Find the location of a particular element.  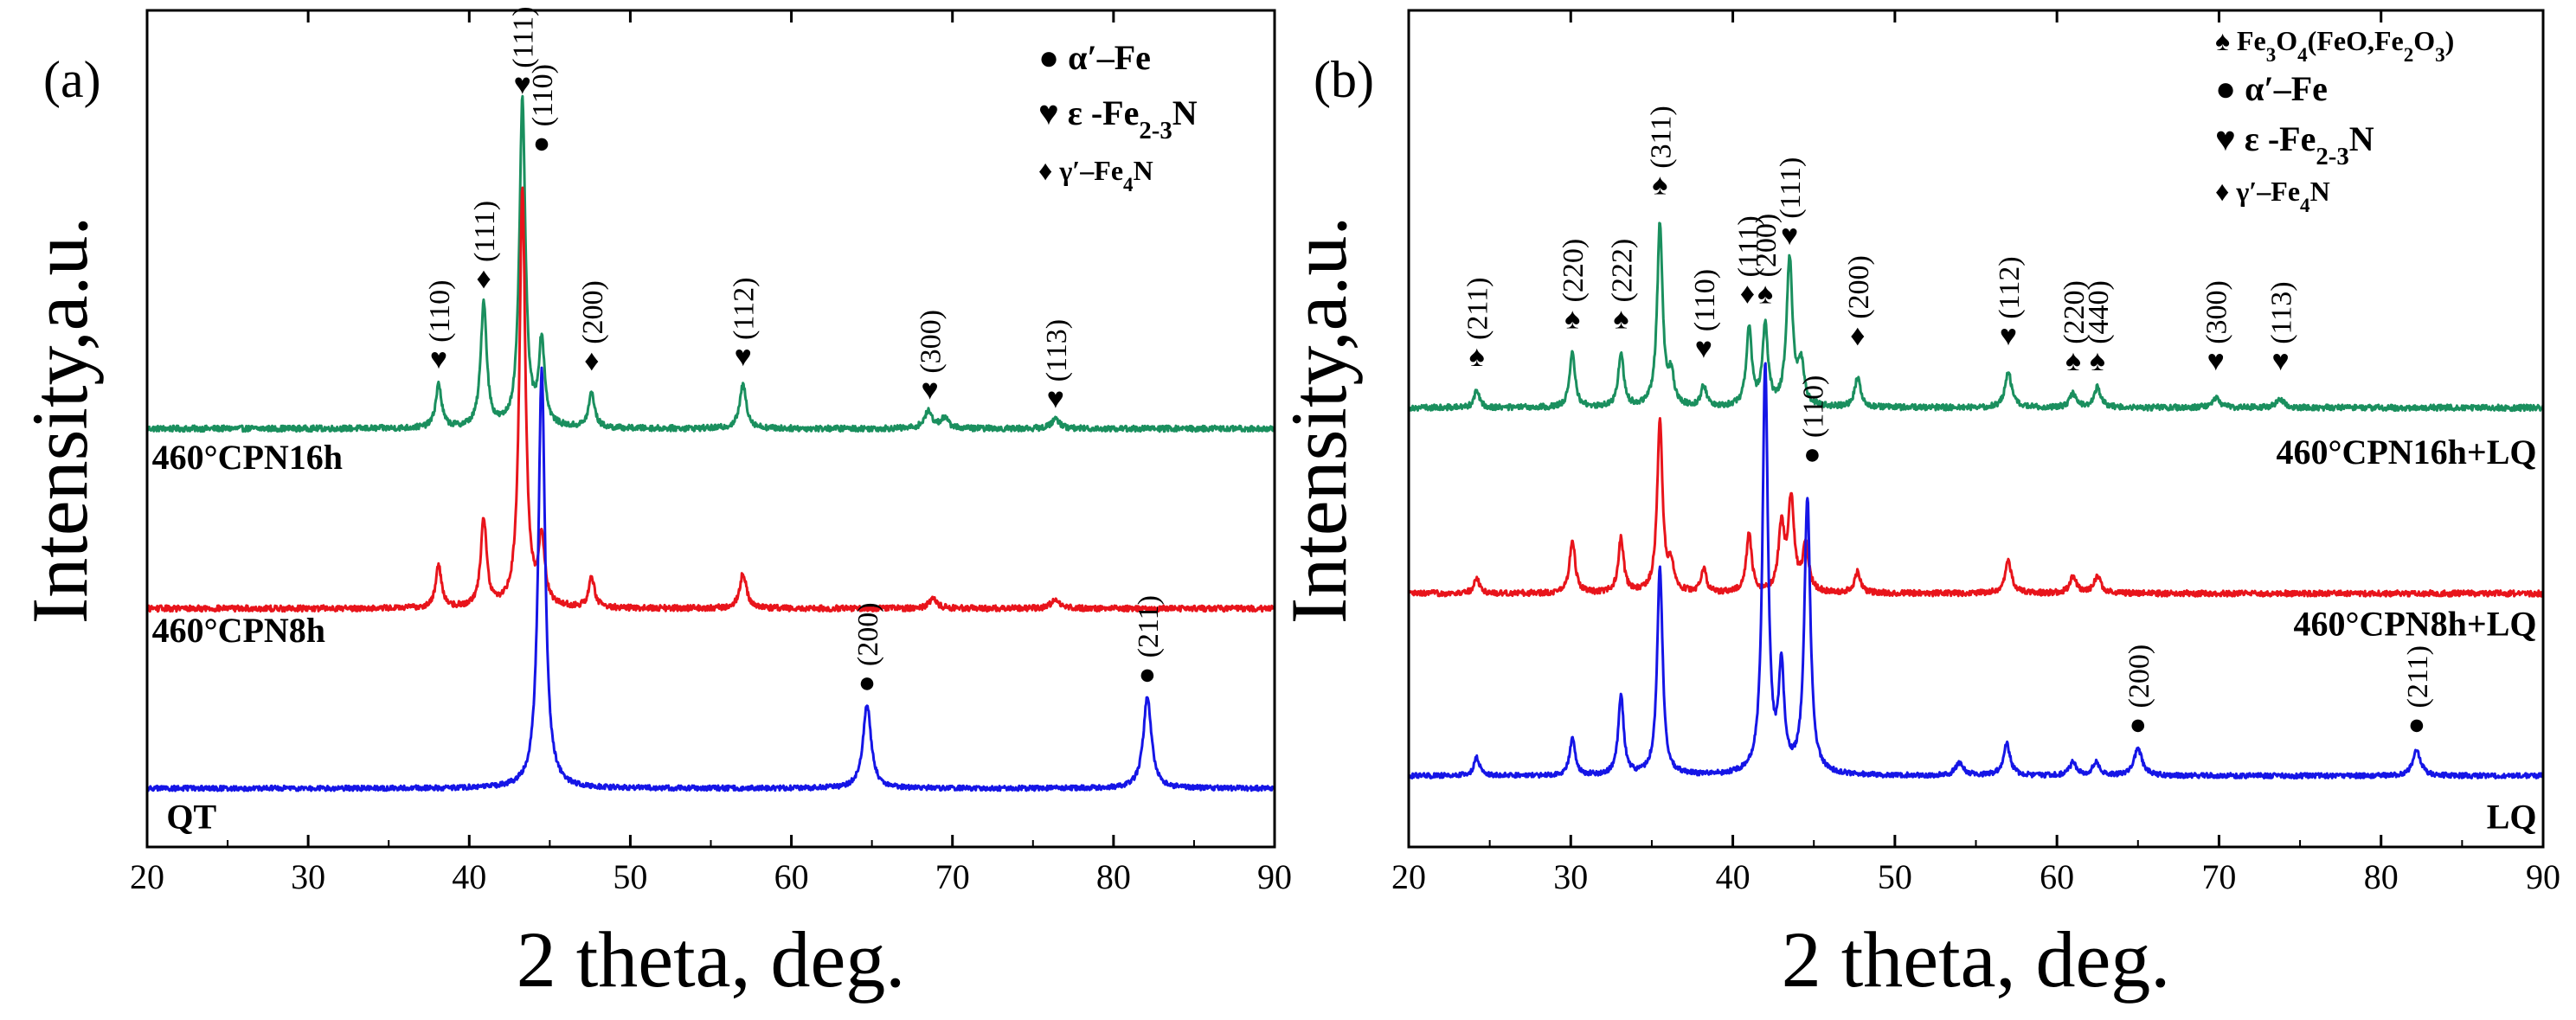

peak-annotation: ♦(111) is located at coordinates (485, 248).